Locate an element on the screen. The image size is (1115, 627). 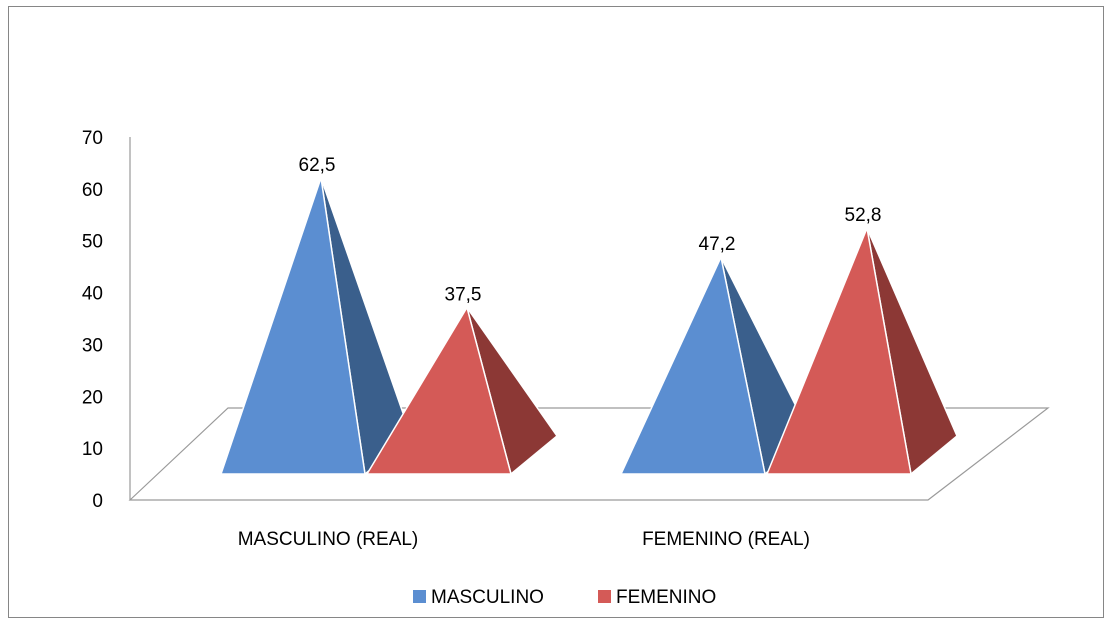
data-labels: 62,5 37,5 47,2 52,8 is located at coordinates (590, 230).